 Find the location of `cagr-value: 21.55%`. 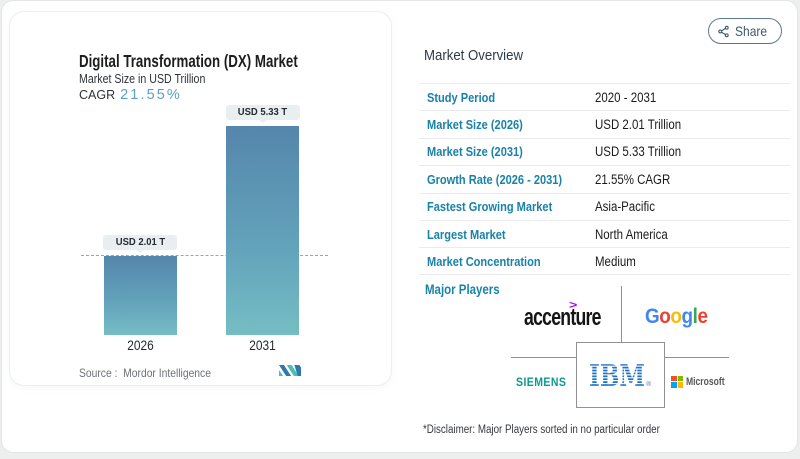

cagr-value: 21.55% is located at coordinates (151, 95).